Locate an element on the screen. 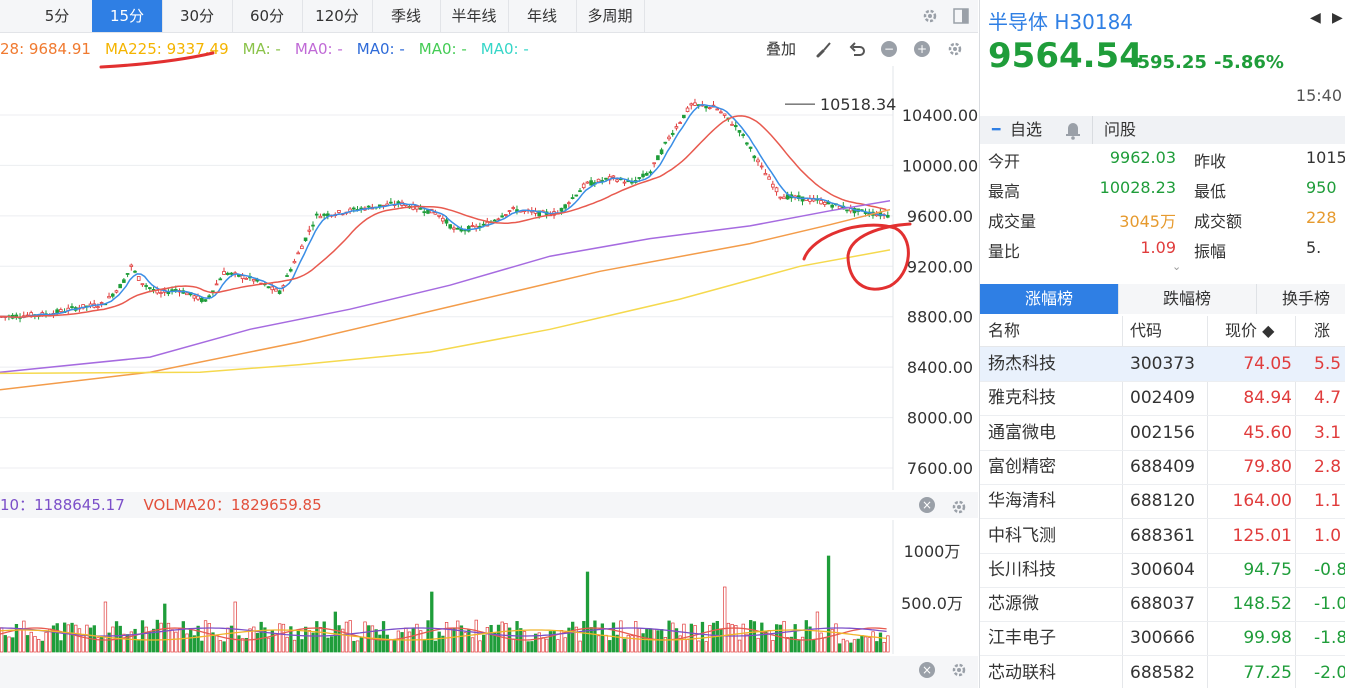 The width and height of the screenshot is (1345, 688). table-row: 华海清科 688120 164.00 1.1 is located at coordinates (1162, 502).